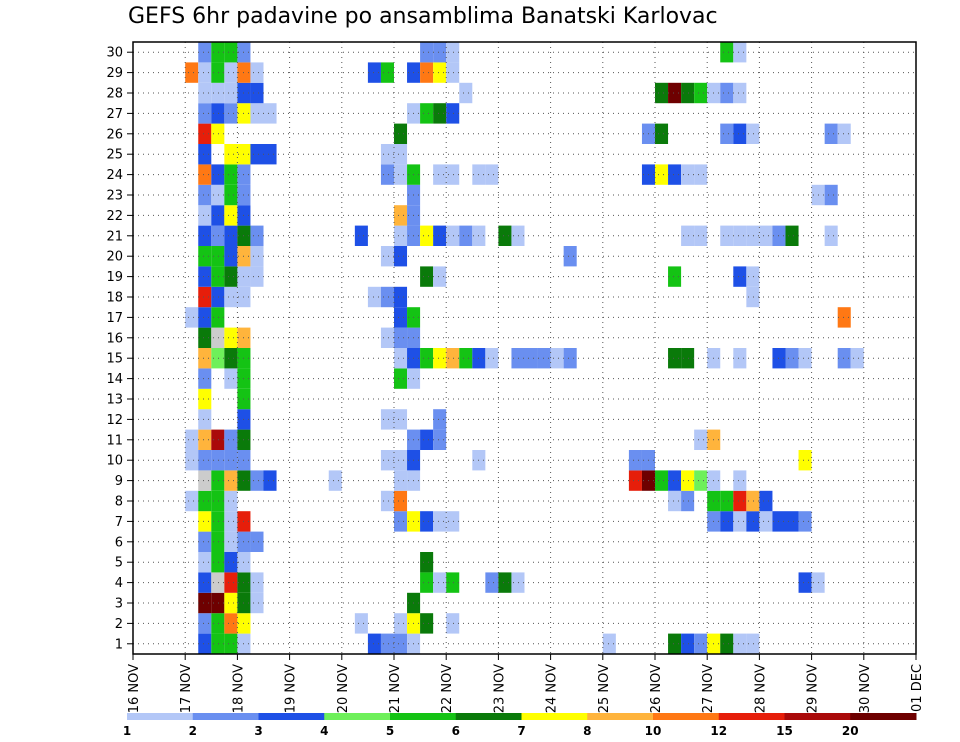 This screenshot has width=960, height=742. I want to click on y-tick-label: 7, so click(119, 522).